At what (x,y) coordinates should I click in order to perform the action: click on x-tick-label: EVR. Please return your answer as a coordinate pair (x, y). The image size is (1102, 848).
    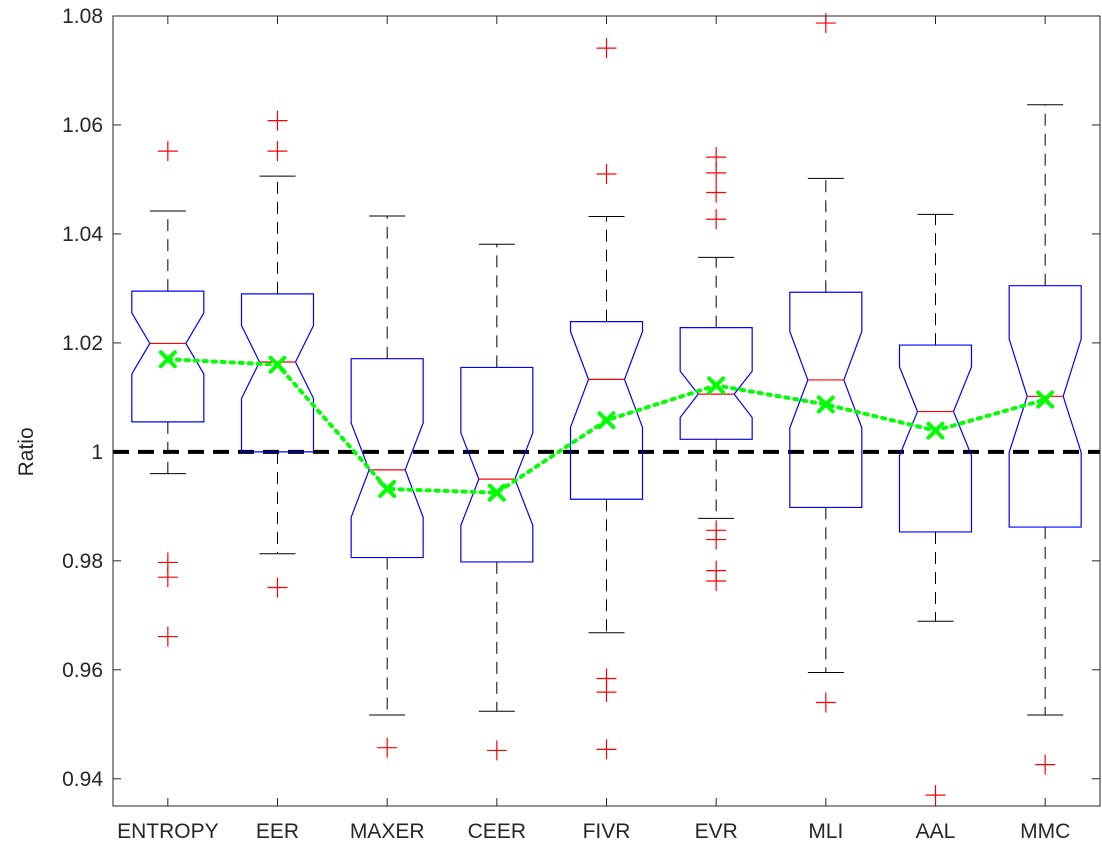
    Looking at the image, I should click on (716, 831).